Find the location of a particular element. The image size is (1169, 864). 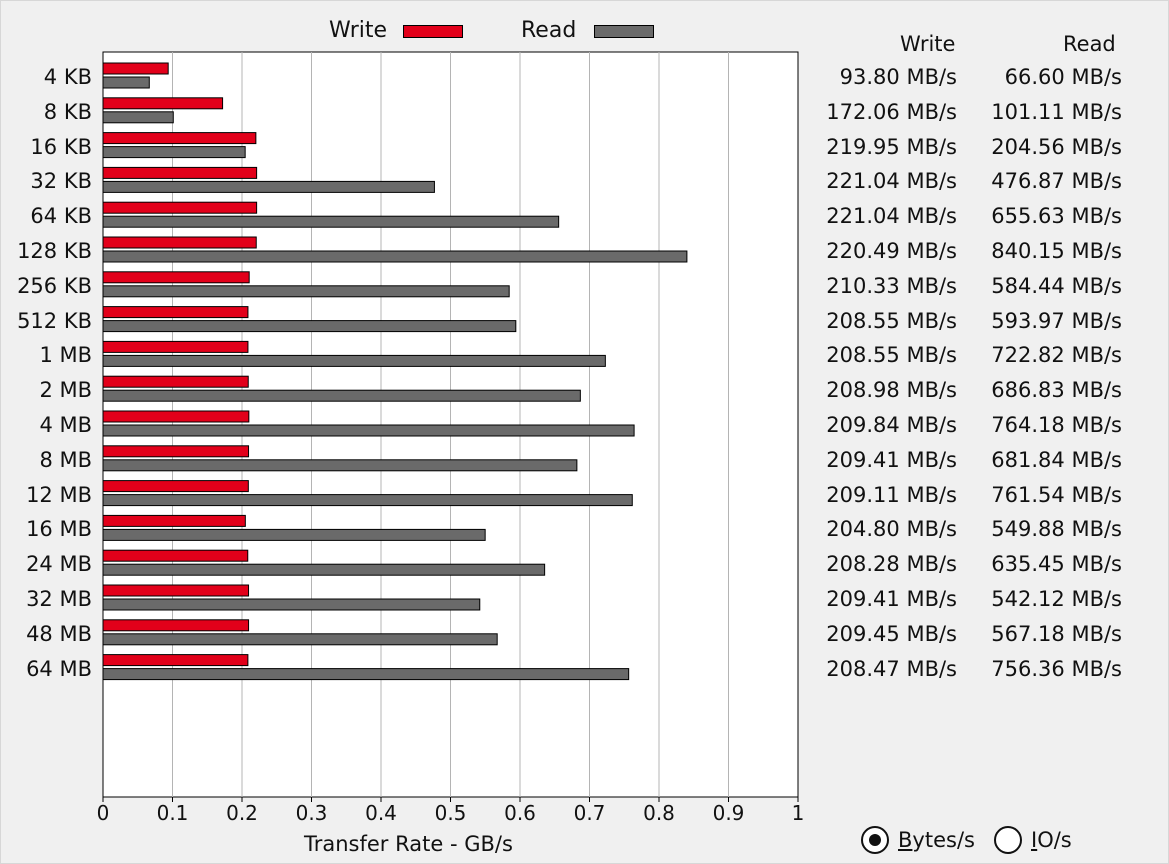

read-value-cell: 681.84 MB/s is located at coordinates (1056, 459).